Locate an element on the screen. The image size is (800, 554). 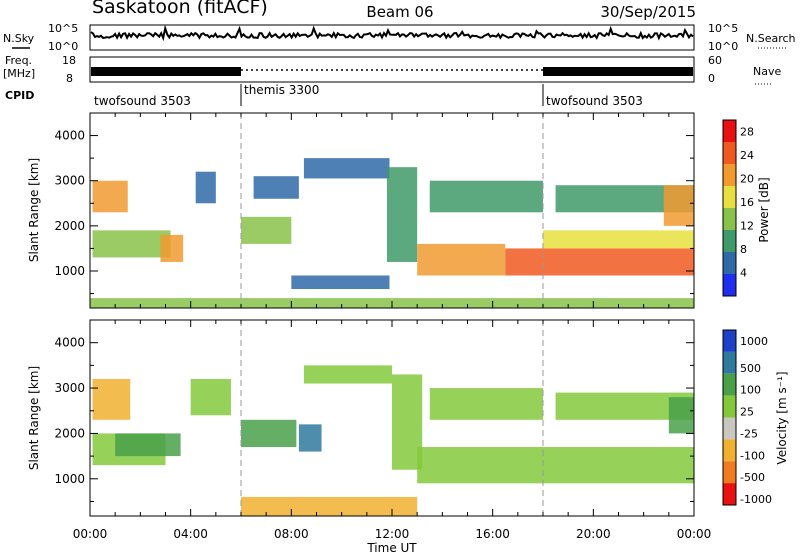
cpid-label: CPID is located at coordinates (19, 95).